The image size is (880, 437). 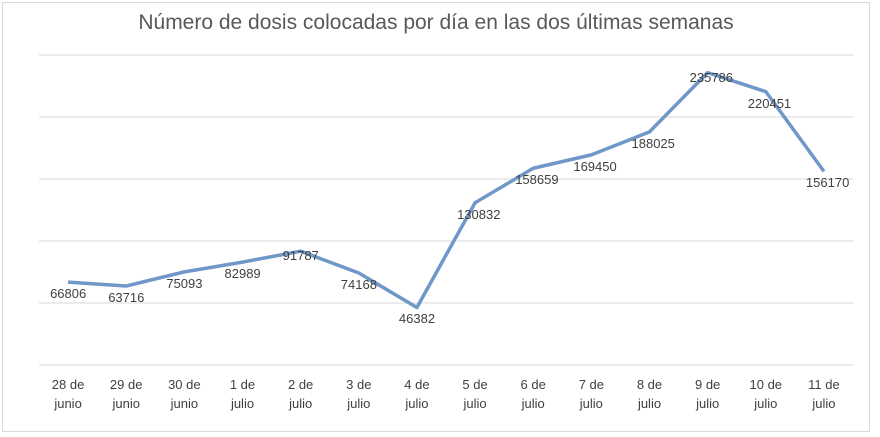 I want to click on data-label: 82989, so click(x=242, y=274).